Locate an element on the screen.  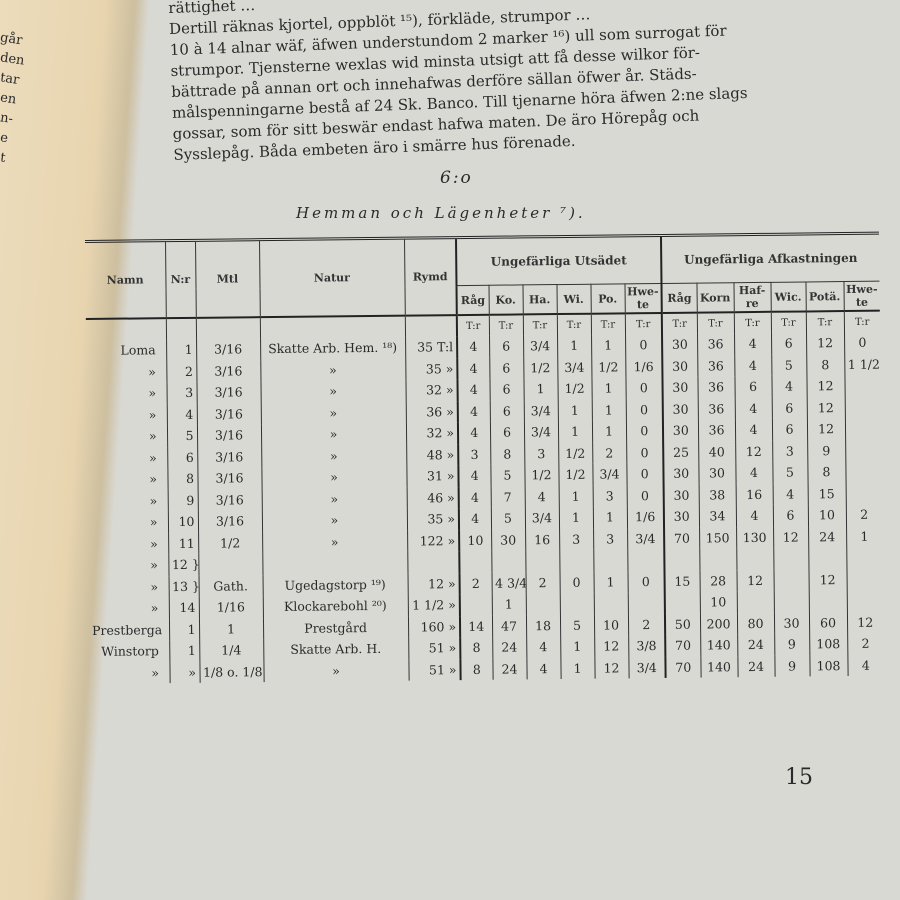
cell-rymd: 12 » is located at coordinates (433, 583).